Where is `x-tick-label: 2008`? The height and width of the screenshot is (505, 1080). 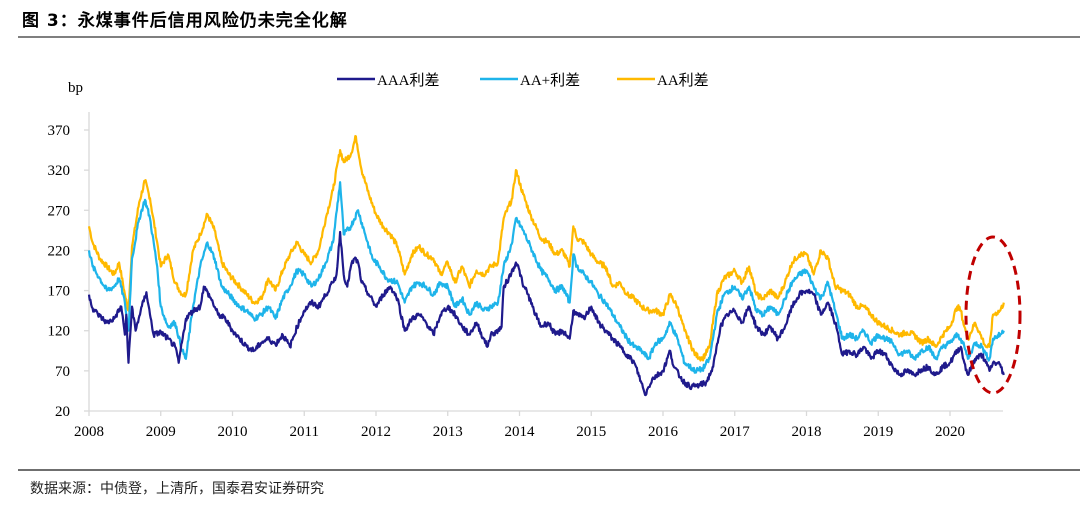 x-tick-label: 2008 is located at coordinates (89, 432).